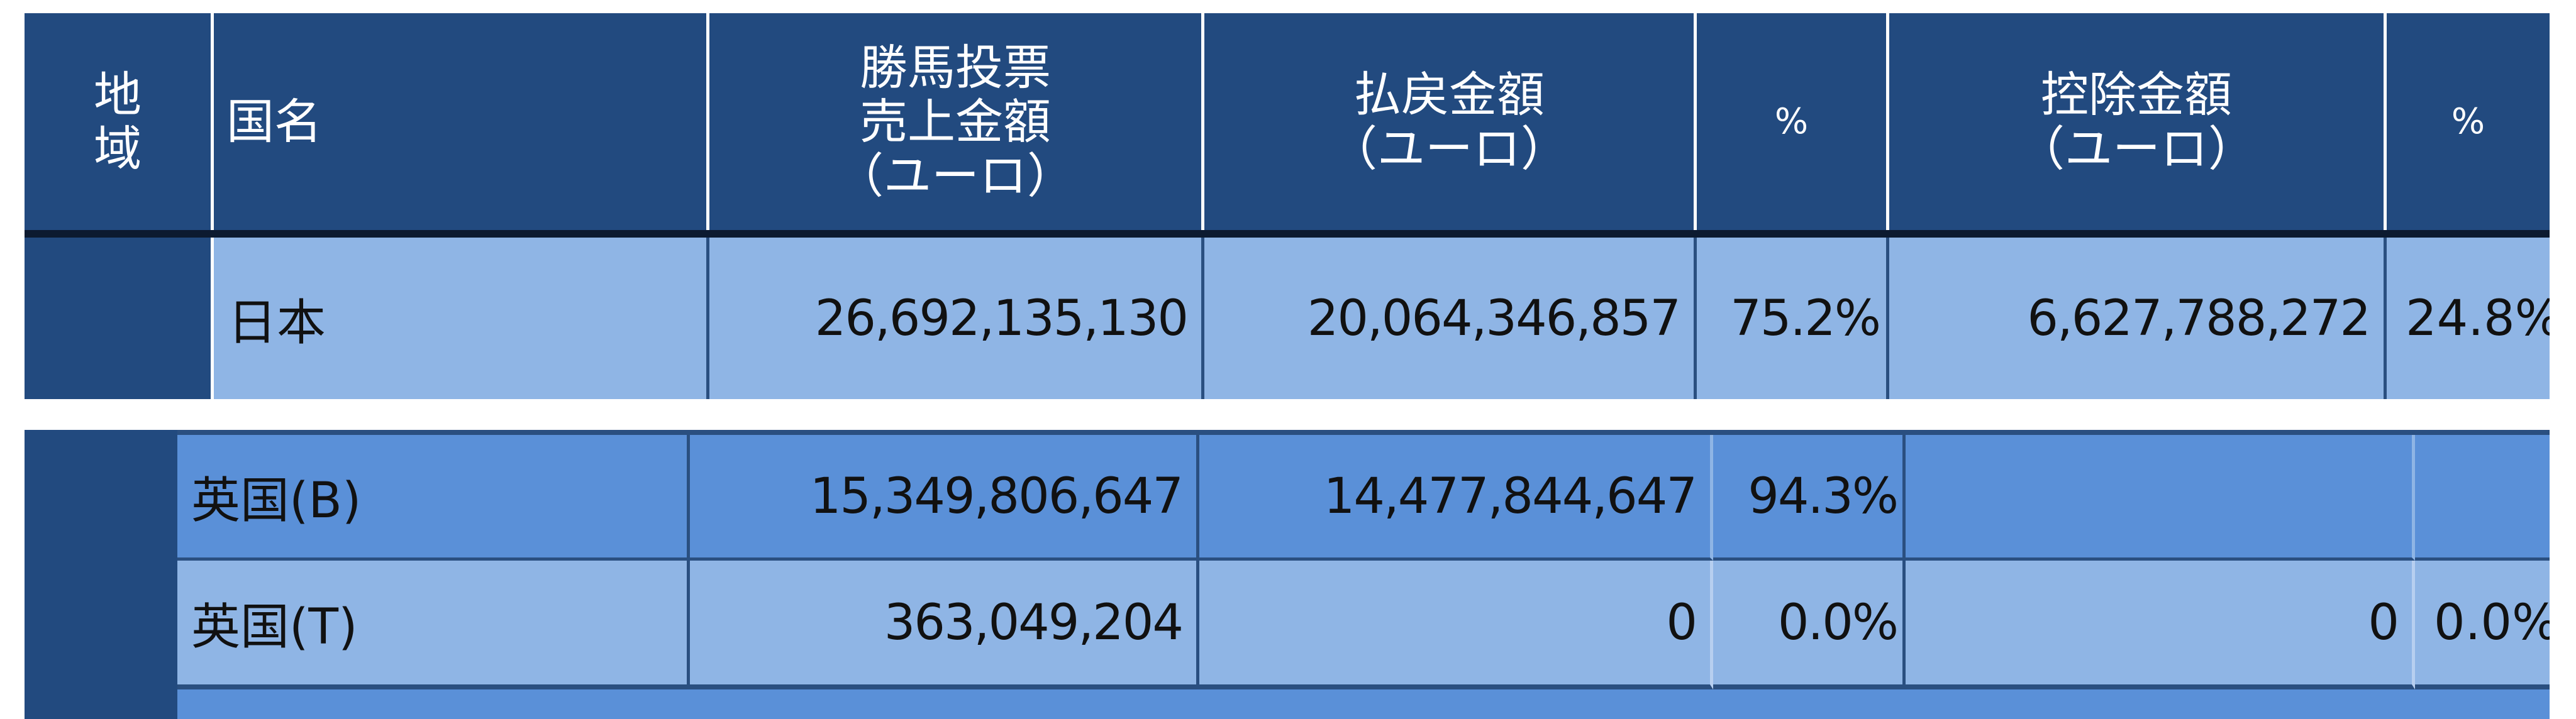 The height and width of the screenshot is (719, 2576). I want to click on header-deduction-pct: %, so click(2468, 121).